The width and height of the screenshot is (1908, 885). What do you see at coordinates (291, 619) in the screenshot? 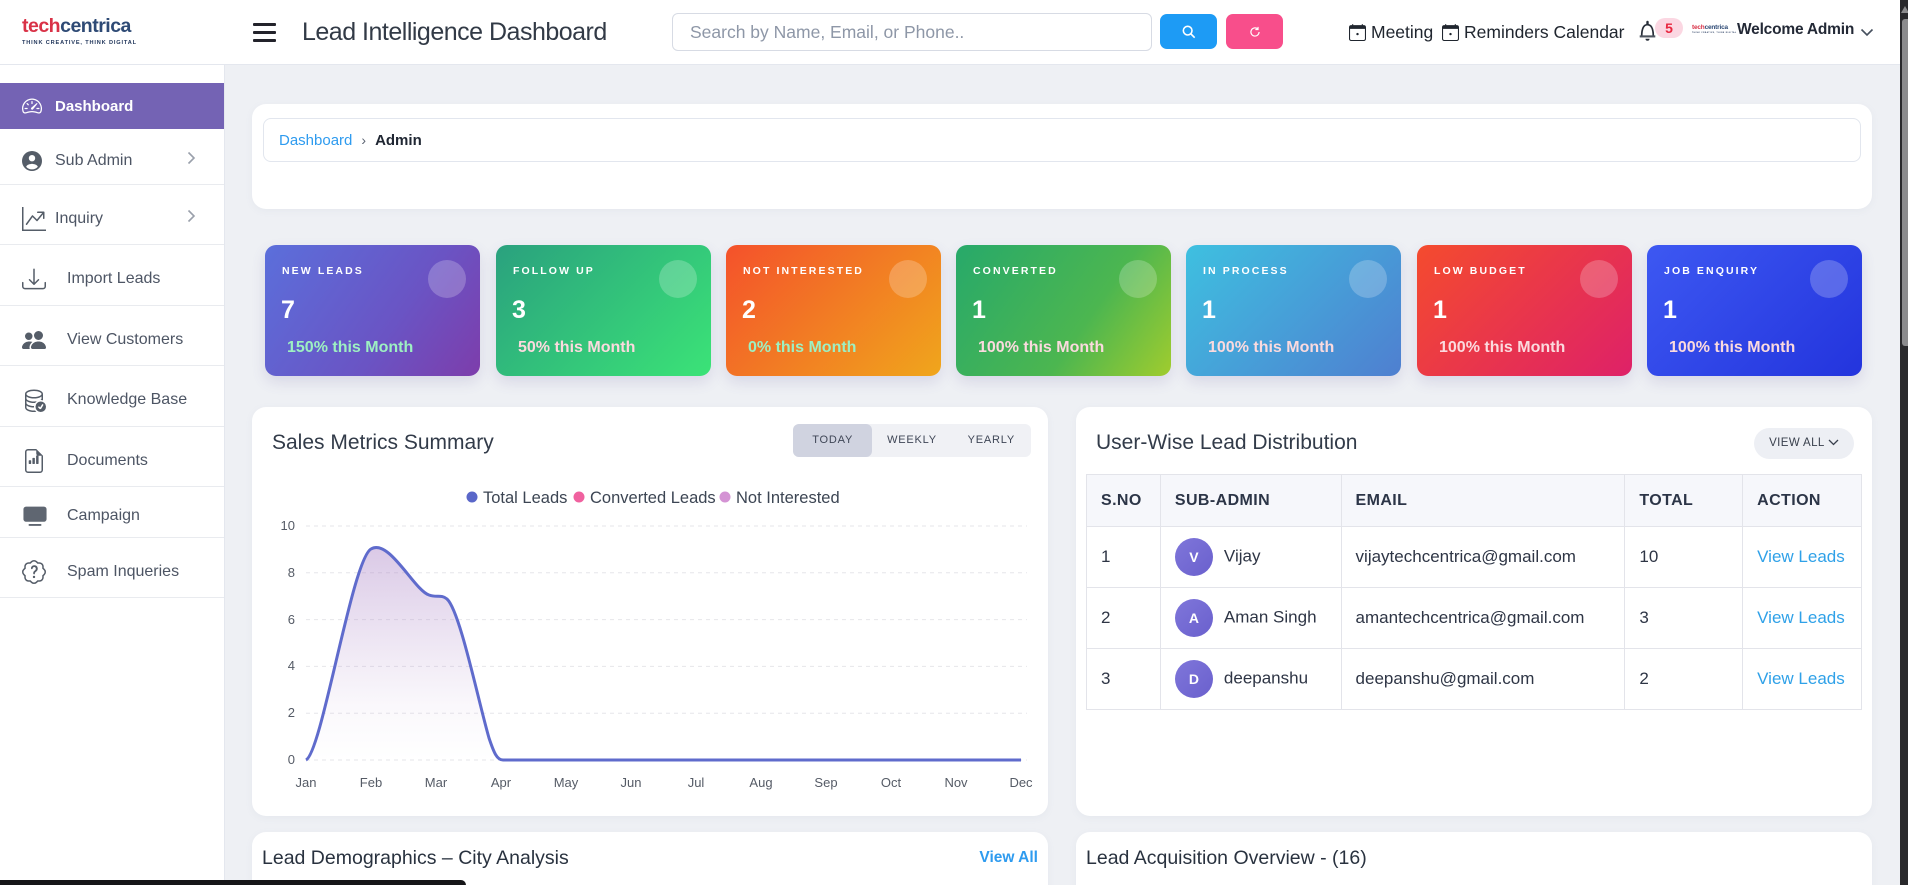
I see `svg-text: 6` at bounding box center [291, 619].